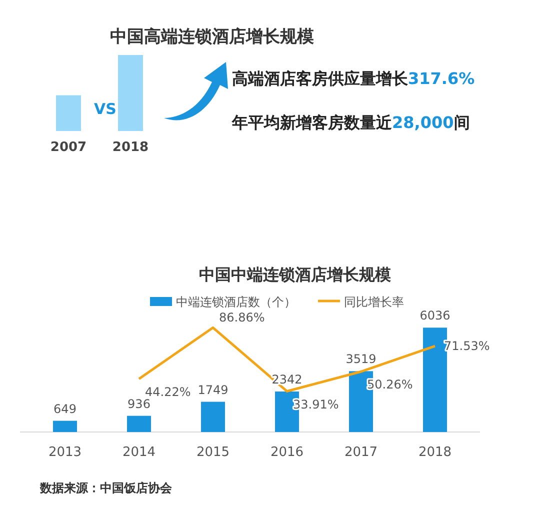 Image resolution: width=554 pixels, height=510 pixels. I want to click on x-tick-label: 2007, so click(68, 147).